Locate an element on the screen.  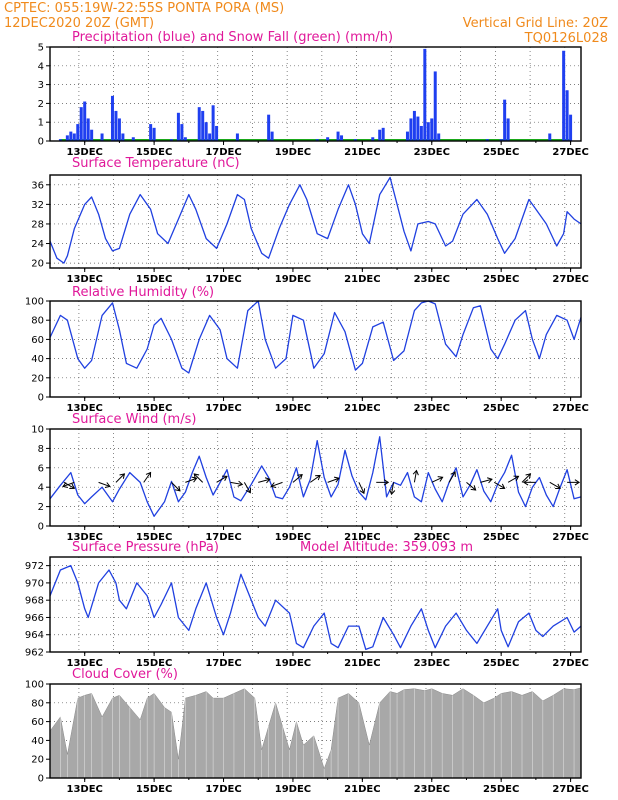
cloud-title: Cloud Cover (%) is located at coordinates (125, 674).